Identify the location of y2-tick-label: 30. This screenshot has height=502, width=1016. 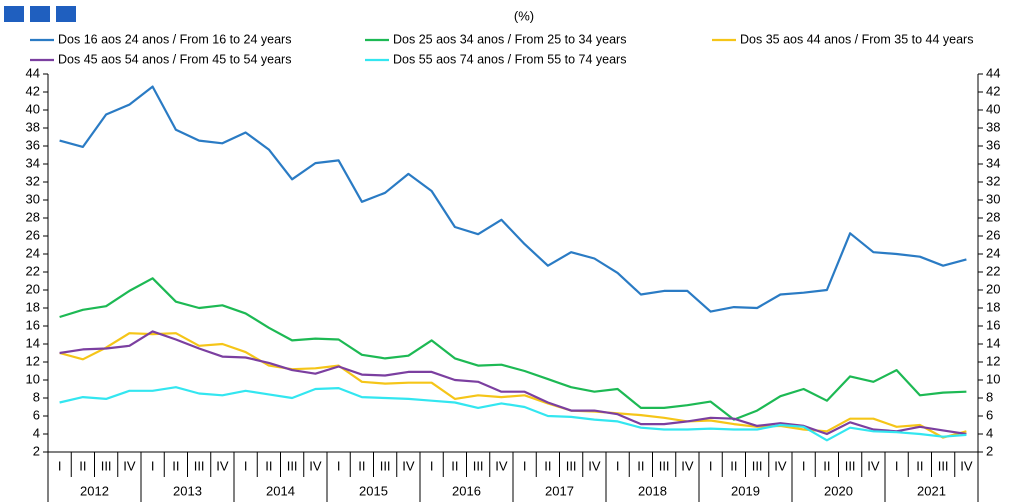
(993, 198).